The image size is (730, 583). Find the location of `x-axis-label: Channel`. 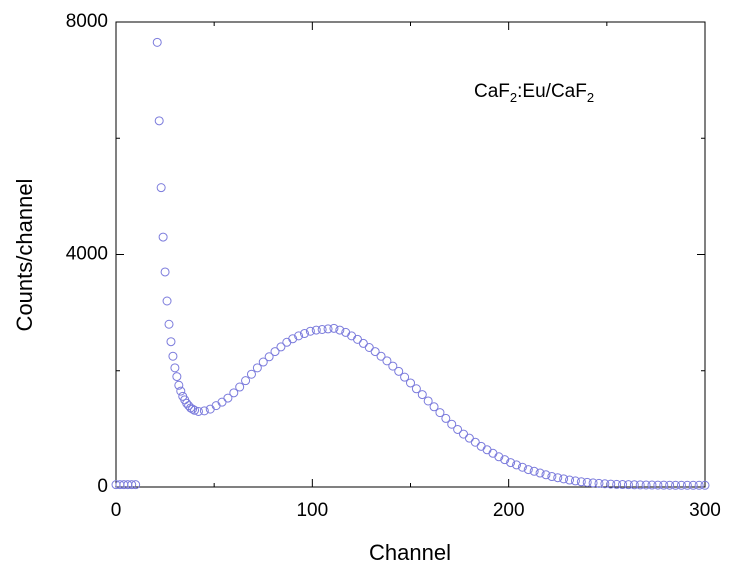

x-axis-label: Channel is located at coordinates (410, 552).